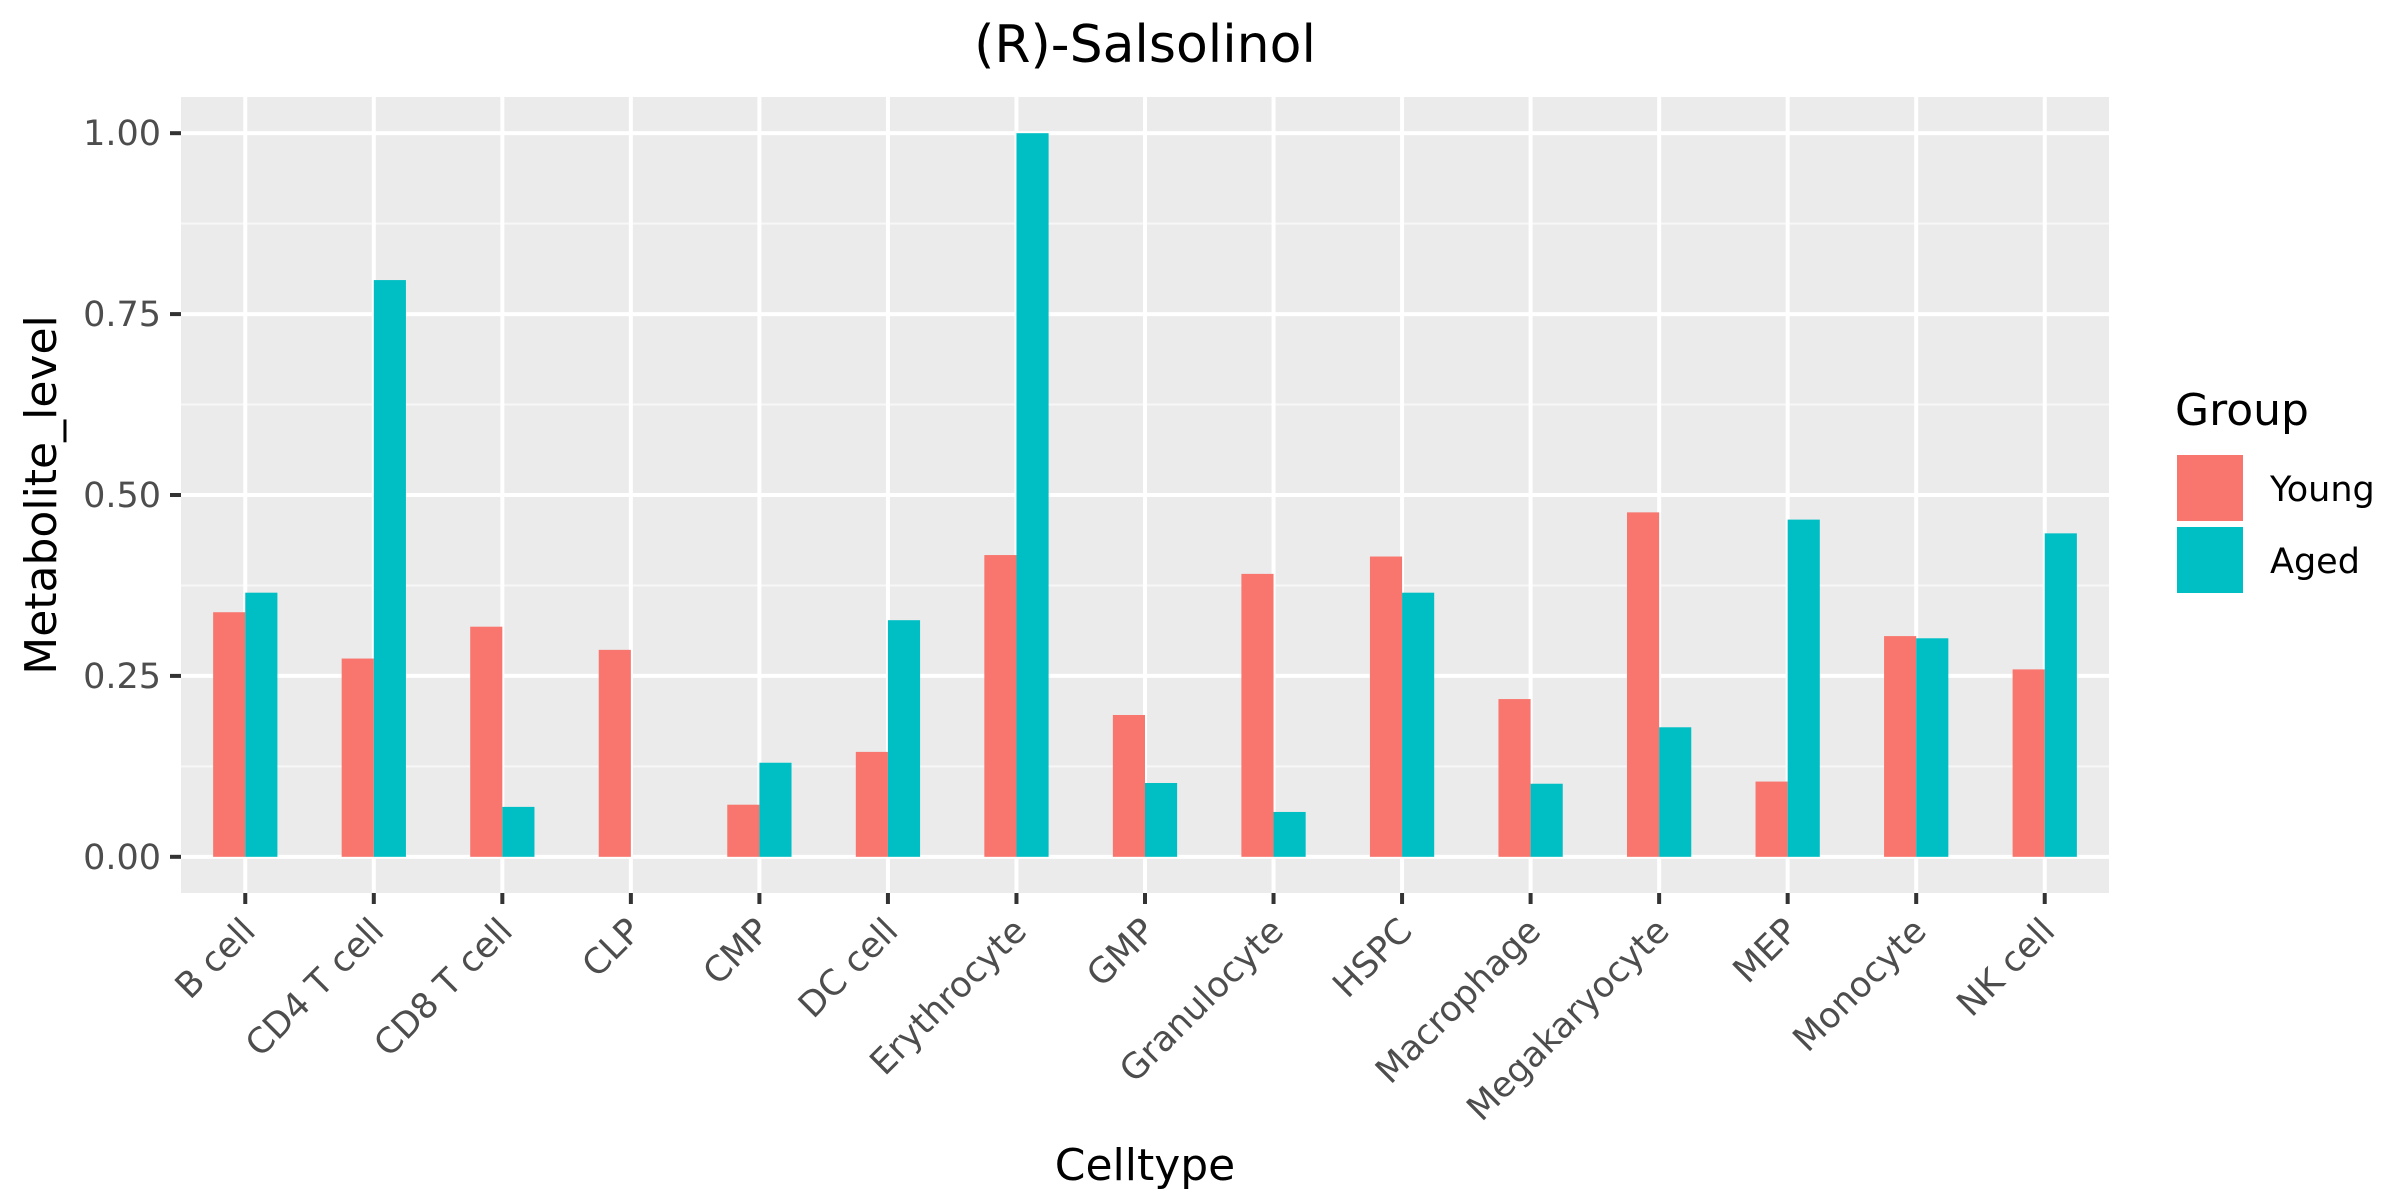  What do you see at coordinates (737, 952) in the screenshot?
I see `x-tick-label: CMP` at bounding box center [737, 952].